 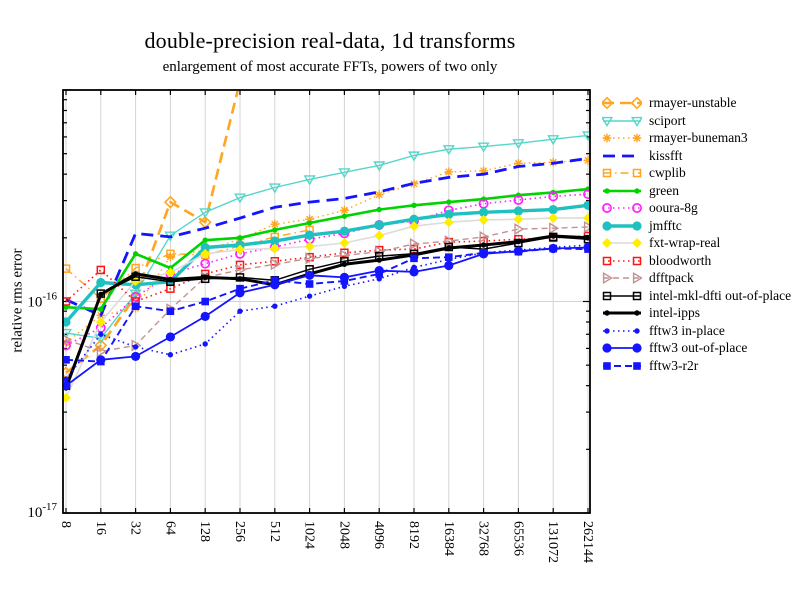 I want to click on legend-item-intel-ipps: intel-ipps, so click(x=651, y=313).